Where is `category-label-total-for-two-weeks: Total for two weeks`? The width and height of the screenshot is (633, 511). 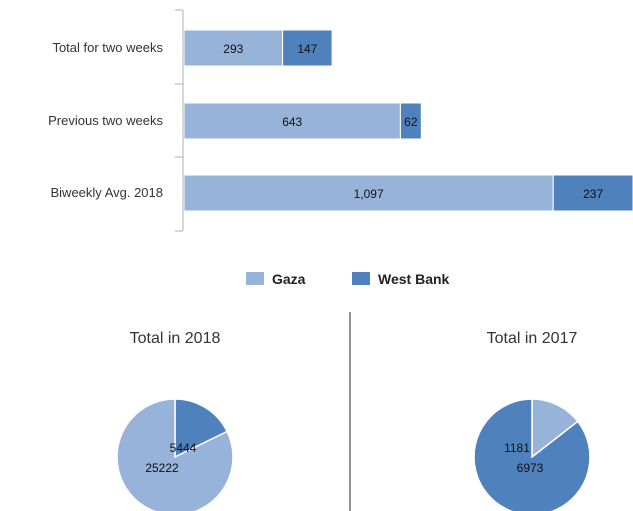
category-label-total-for-two-weeks: Total for two weeks is located at coordinates (107, 47).